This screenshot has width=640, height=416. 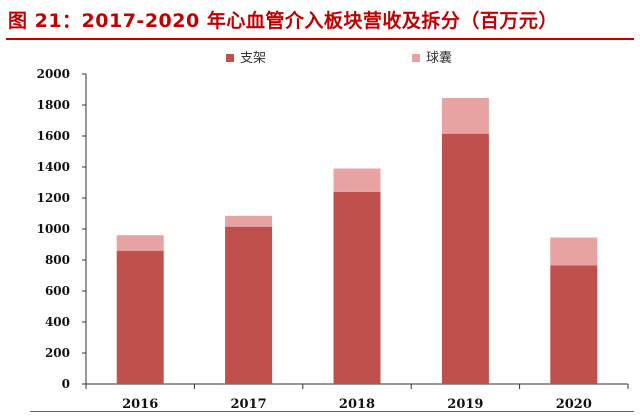 I want to click on y-tick-label: 400, so click(x=57, y=322).